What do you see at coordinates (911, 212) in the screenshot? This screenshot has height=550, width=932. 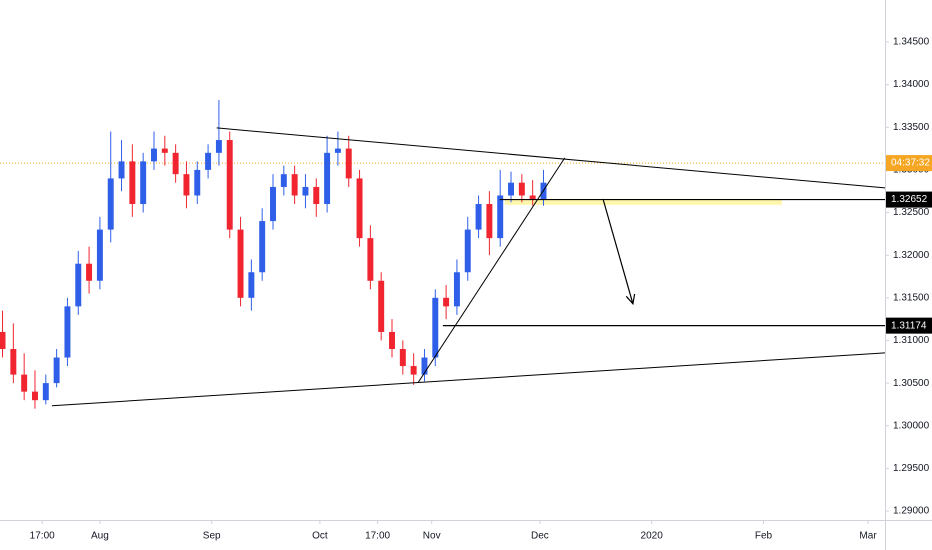 I see `y-tick-label: 1.32500` at bounding box center [911, 212].